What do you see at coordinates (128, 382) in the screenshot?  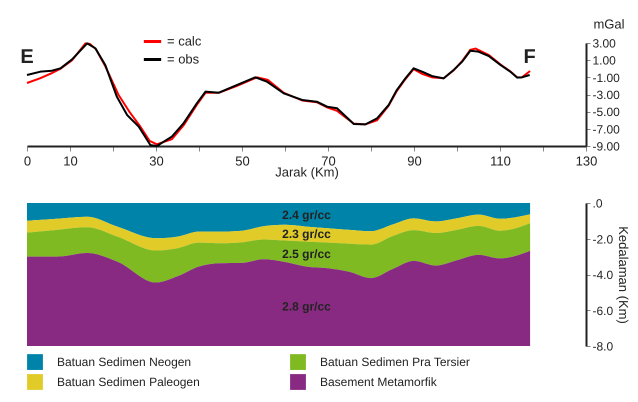 I see `legend-label: Batuan Sedimen Paleogen` at bounding box center [128, 382].